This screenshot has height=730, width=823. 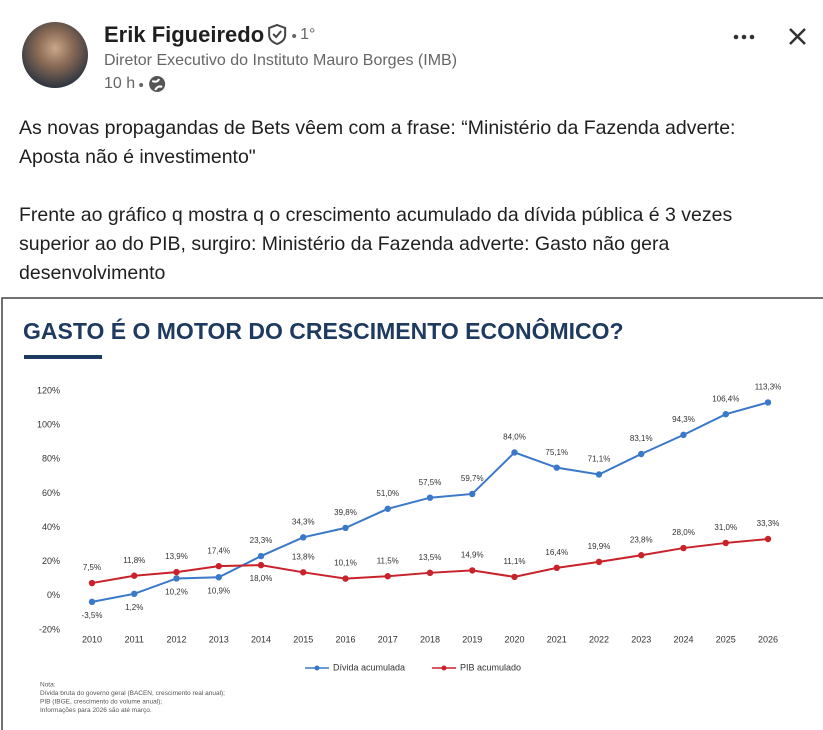 What do you see at coordinates (303, 521) in the screenshot?
I see `data-label: 34,3%` at bounding box center [303, 521].